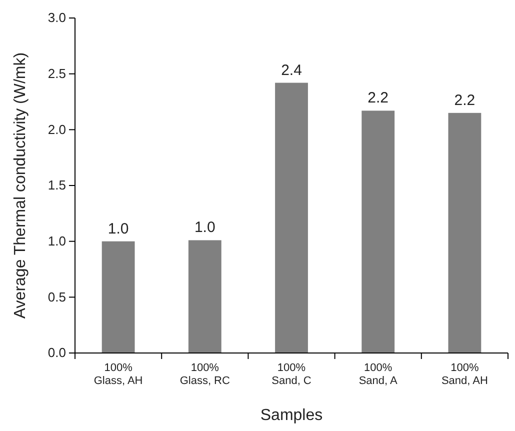 This screenshot has height=431, width=515. Describe the element at coordinates (57, 296) in the screenshot. I see `y-tick-label: 0.5` at that location.